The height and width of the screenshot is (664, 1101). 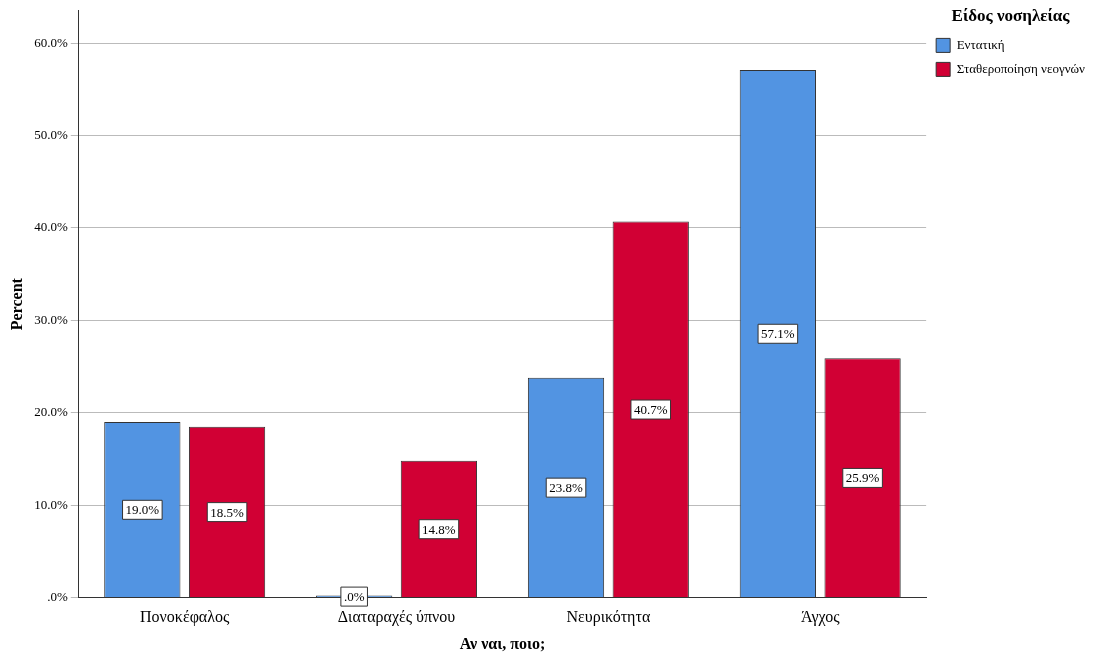 I want to click on x-tick-label: Νευρικότητα, so click(x=608, y=617).